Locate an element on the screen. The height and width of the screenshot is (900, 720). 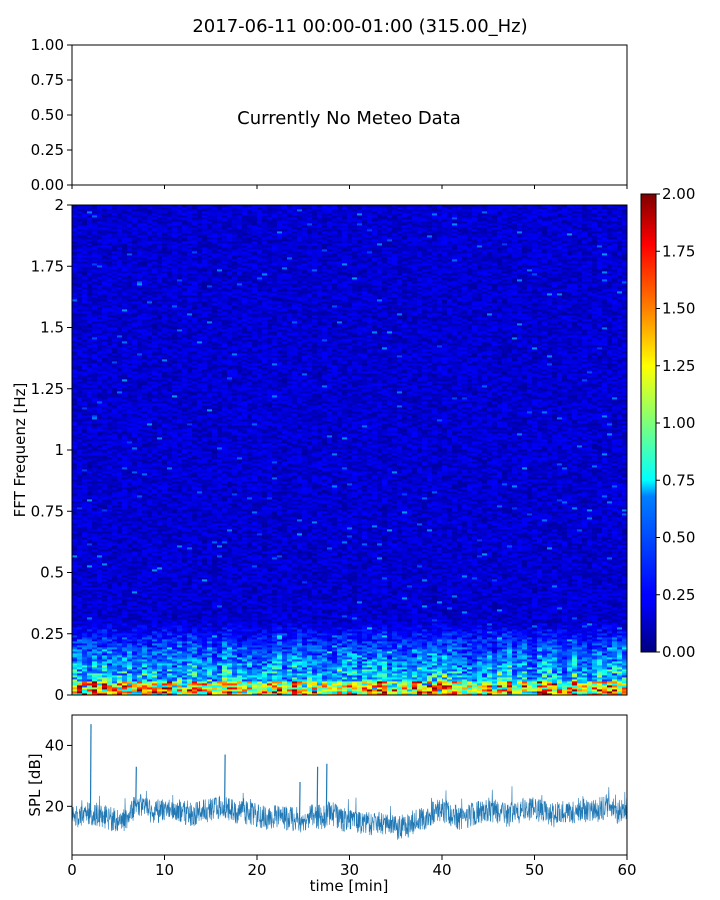
meteo-ytick-tick-label: 0.75 is located at coordinates (47, 80).